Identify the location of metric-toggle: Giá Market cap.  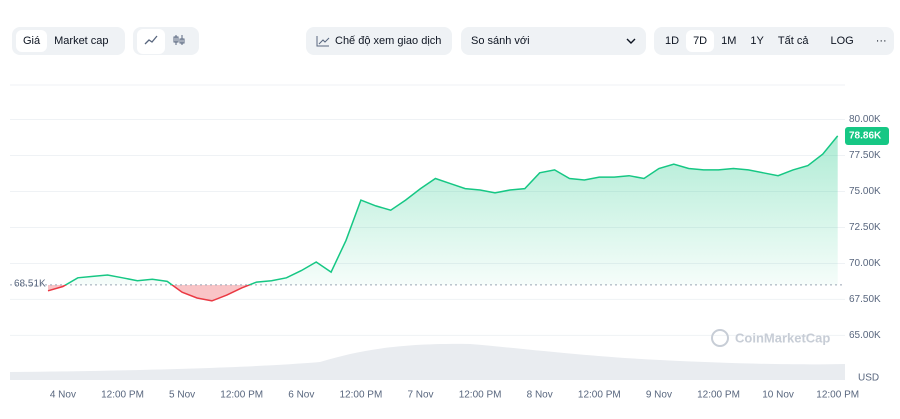
(68, 41).